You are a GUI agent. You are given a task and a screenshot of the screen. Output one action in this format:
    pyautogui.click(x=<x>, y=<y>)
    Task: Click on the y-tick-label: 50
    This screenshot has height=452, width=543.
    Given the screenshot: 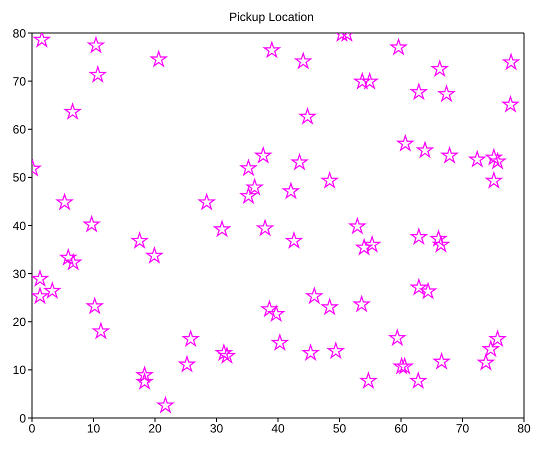 What is the action you would take?
    pyautogui.click(x=19, y=177)
    